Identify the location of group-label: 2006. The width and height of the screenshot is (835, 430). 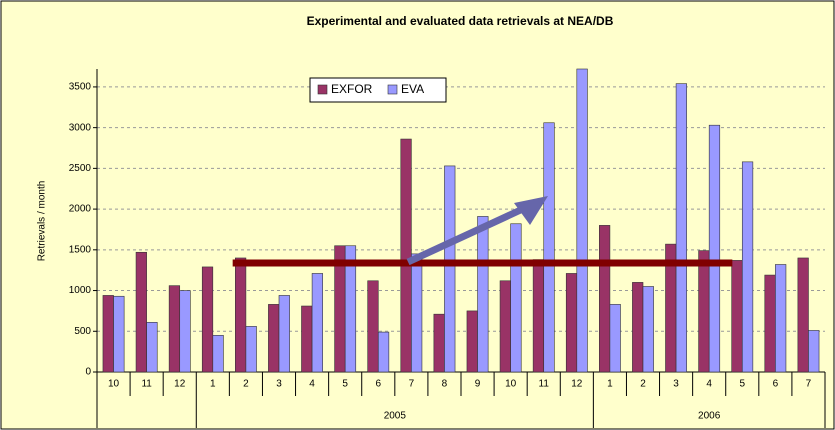
(709, 416).